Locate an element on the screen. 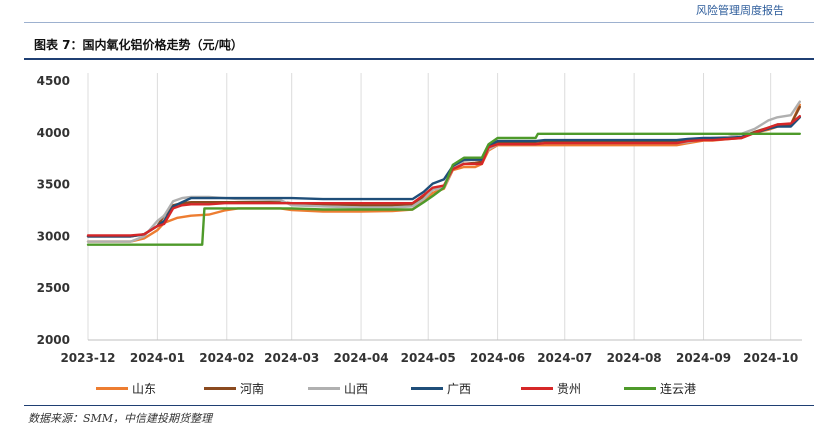 This screenshot has width=826, height=427. figure-title: 图表 7：国内氧化铝价格走势（元/吨） is located at coordinates (138, 45).